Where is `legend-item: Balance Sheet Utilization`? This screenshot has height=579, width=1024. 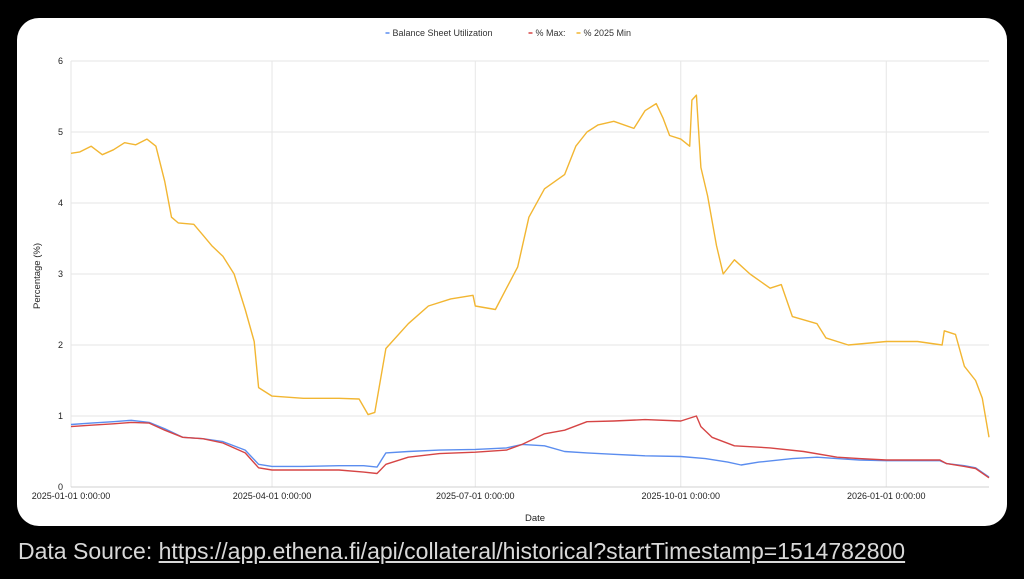
legend-item: Balance Sheet Utilization is located at coordinates (439, 33).